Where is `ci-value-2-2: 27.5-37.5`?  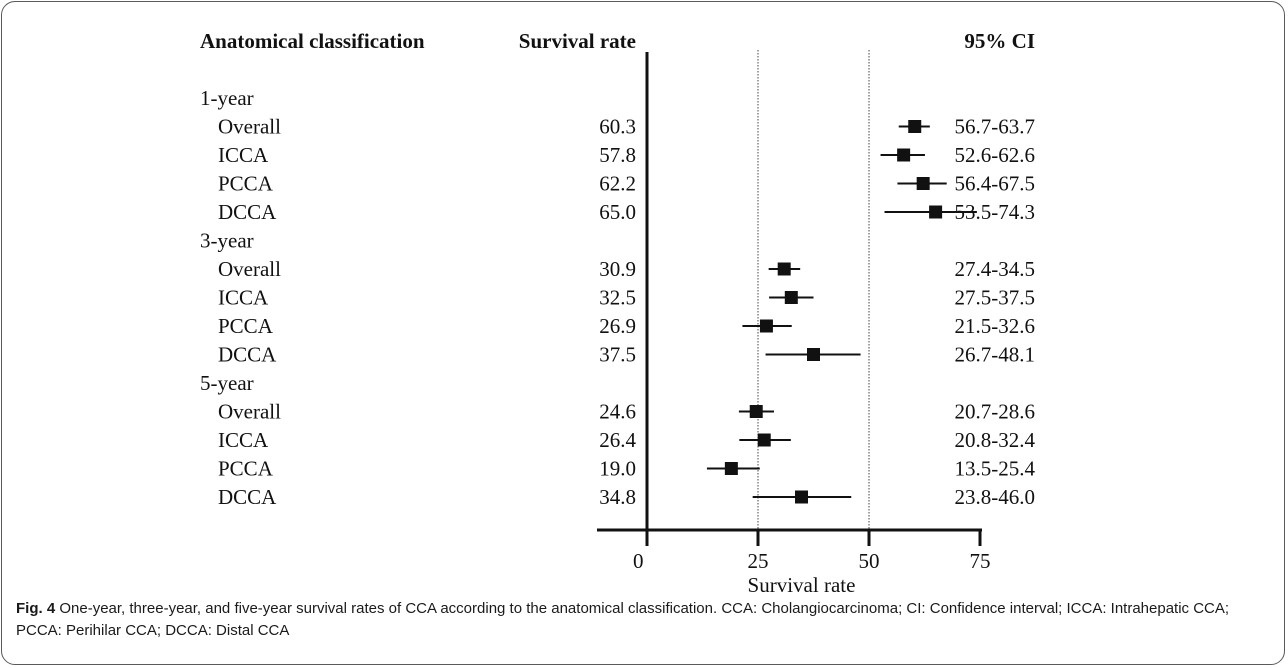
ci-value-2-2: 27.5-37.5 is located at coordinates (995, 298).